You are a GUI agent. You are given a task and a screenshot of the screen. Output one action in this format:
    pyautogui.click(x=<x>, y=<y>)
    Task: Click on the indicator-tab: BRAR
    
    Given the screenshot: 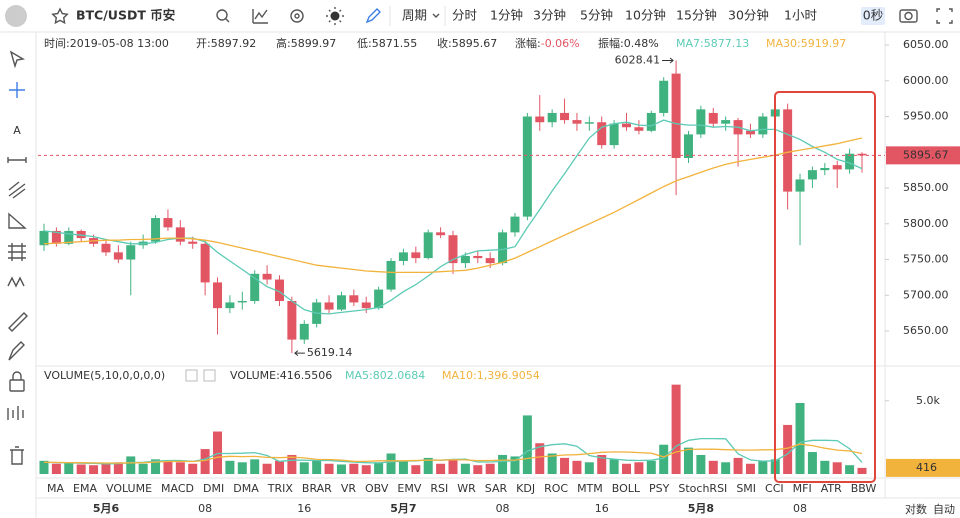 What is the action you would take?
    pyautogui.click(x=317, y=488)
    